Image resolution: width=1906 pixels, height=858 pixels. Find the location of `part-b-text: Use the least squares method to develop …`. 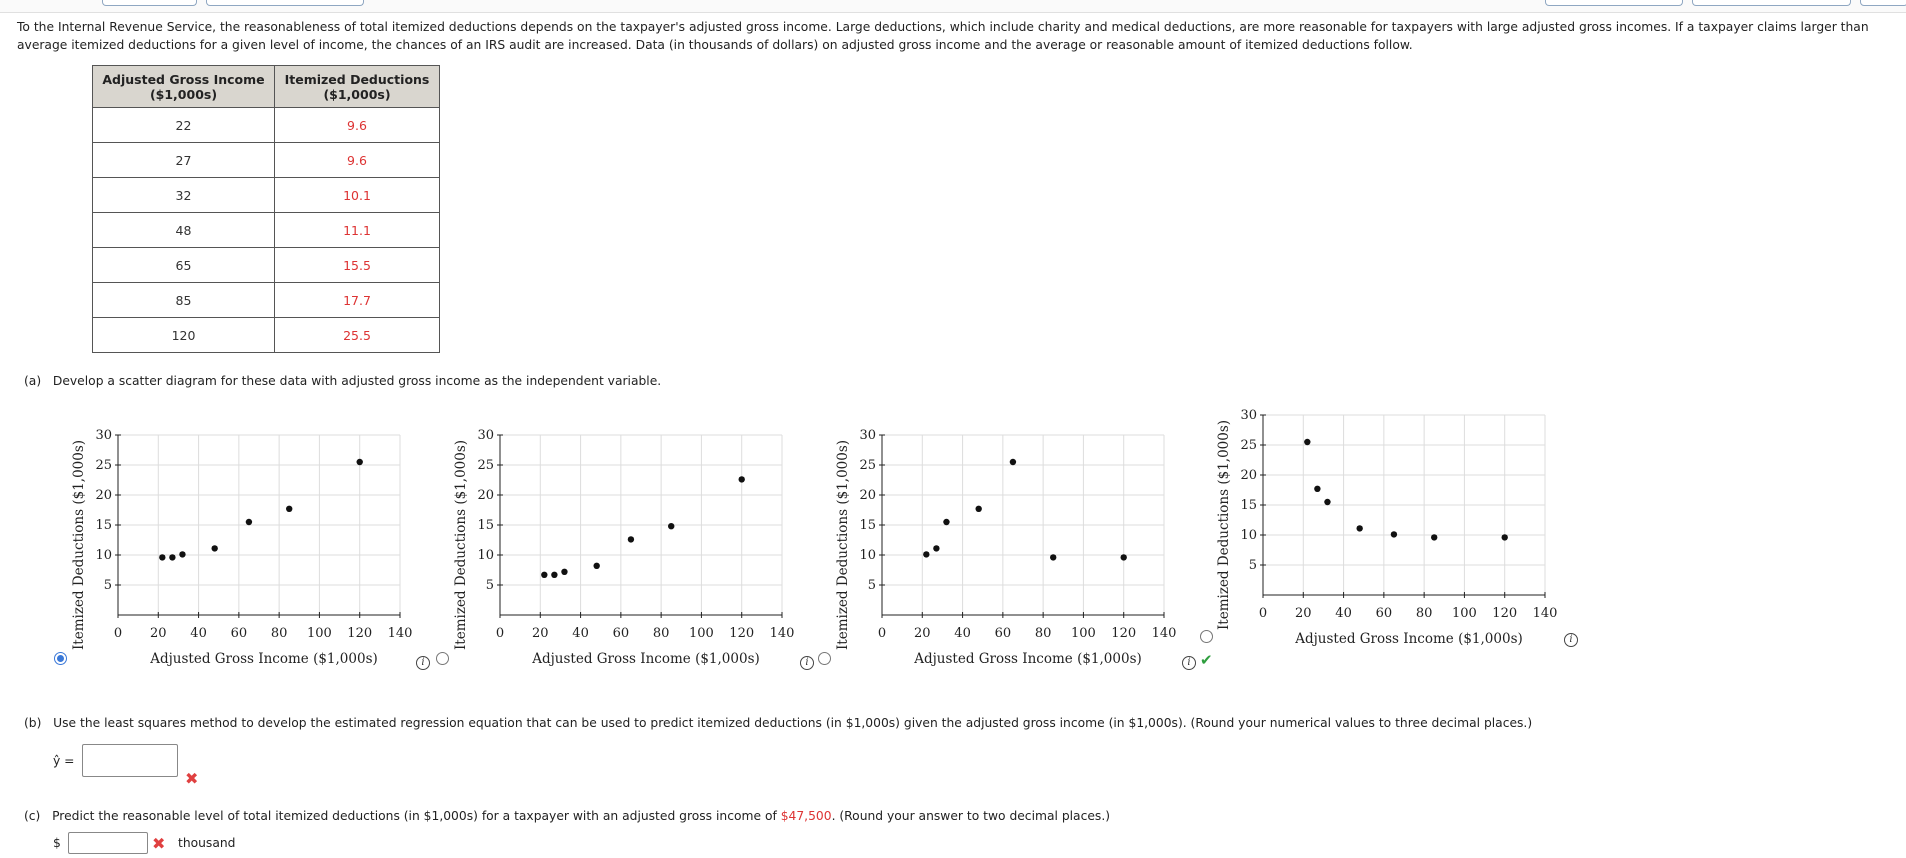

part-b-text: Use the least squares method to develop … is located at coordinates (793, 723).